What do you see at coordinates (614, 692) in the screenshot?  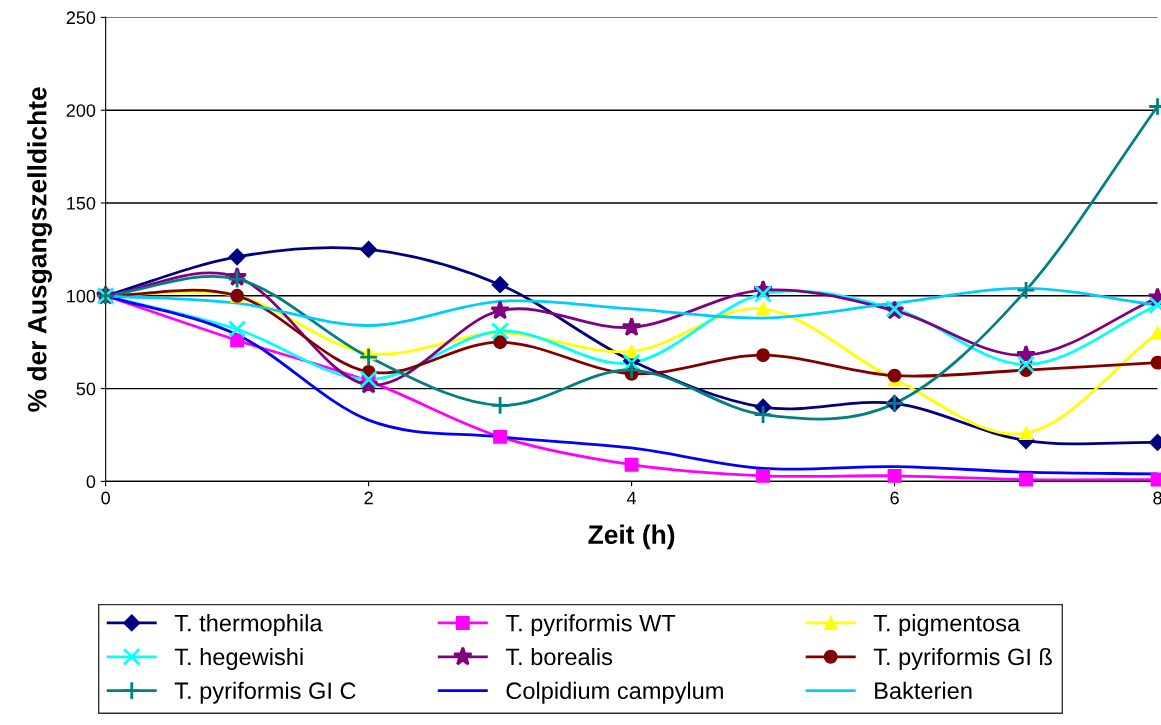 I see `legend-label: Colpidium campylum` at bounding box center [614, 692].